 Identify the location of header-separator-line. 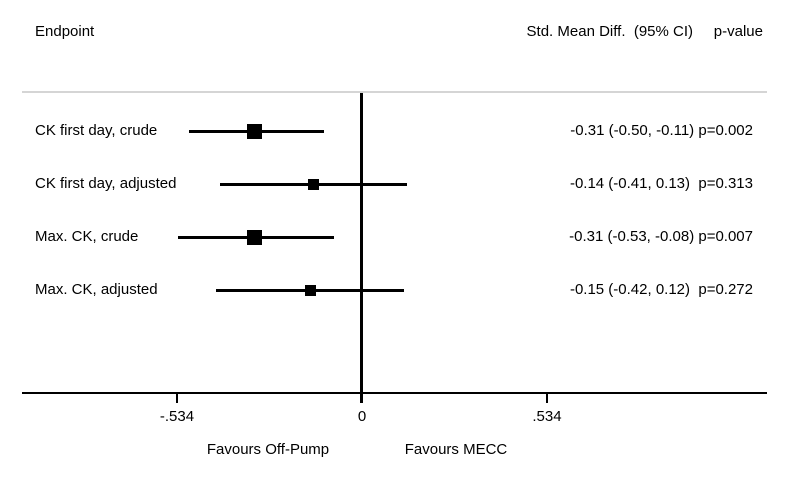
(394, 92).